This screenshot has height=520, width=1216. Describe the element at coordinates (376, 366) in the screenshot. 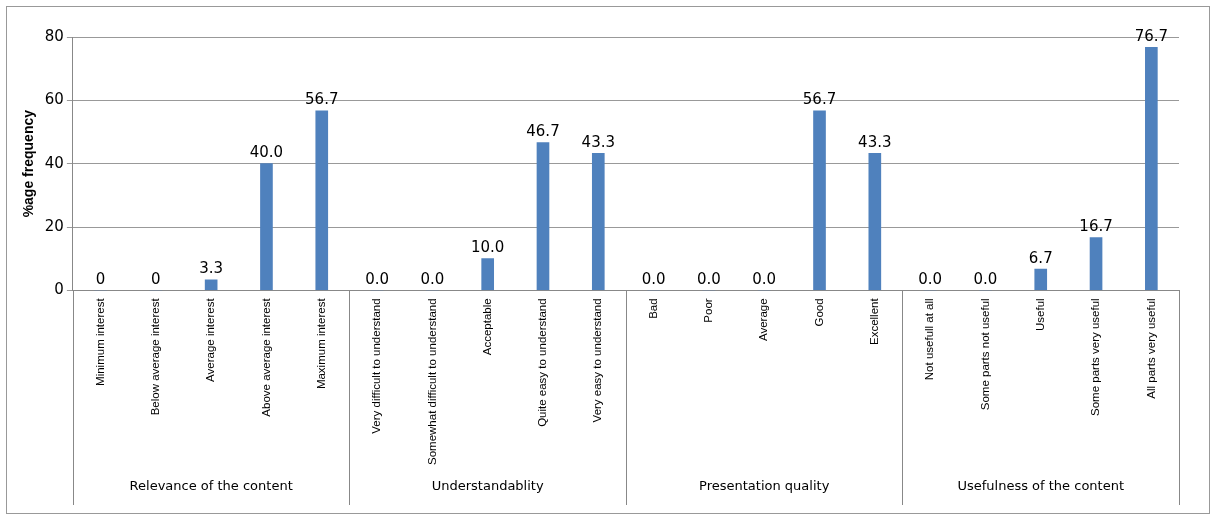

I see `x-tick-label: Very difficult to understand` at that location.